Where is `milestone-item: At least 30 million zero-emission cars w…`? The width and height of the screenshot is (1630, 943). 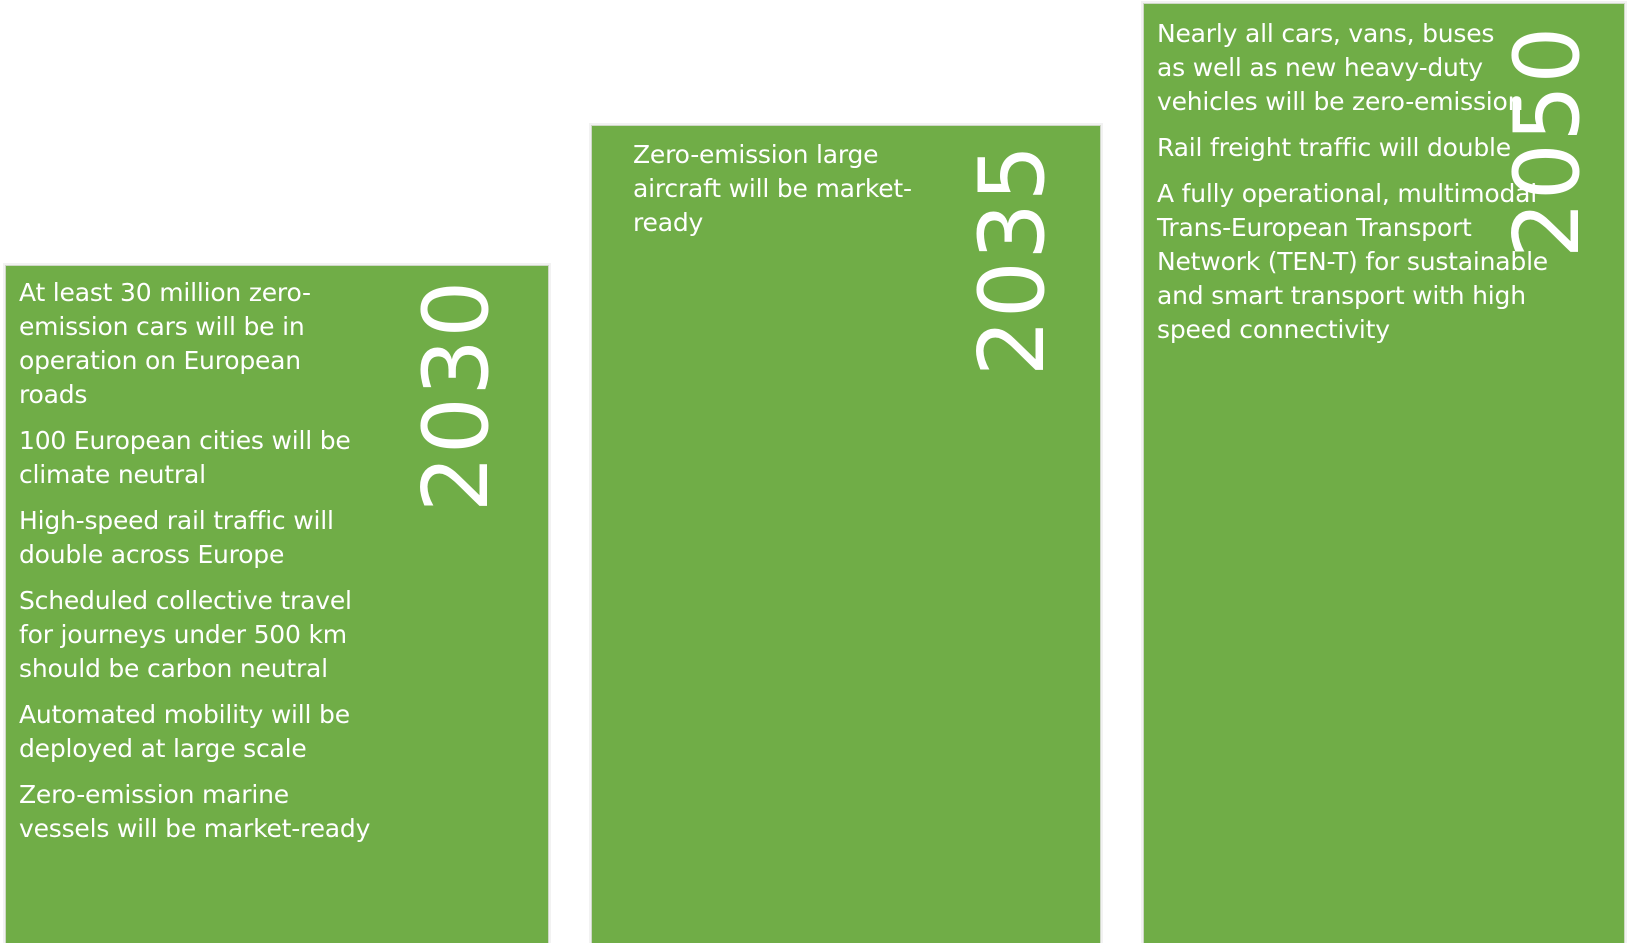 milestone-item: At least 30 million zero-emission cars w… is located at coordinates (165, 343).